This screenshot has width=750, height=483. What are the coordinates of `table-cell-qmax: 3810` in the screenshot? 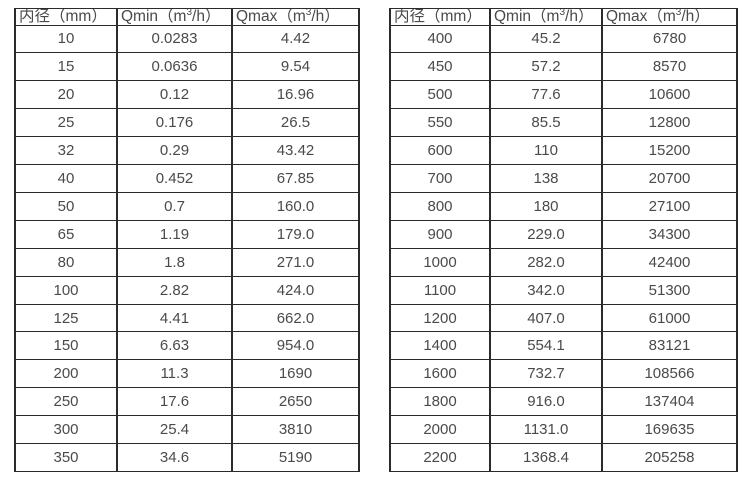 It's located at (295, 430).